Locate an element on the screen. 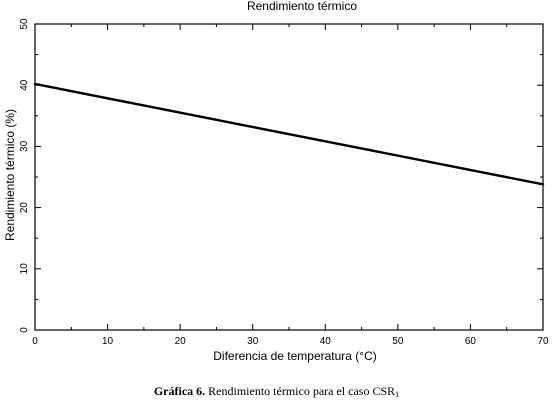 The width and height of the screenshot is (553, 405). x-tick-label: 20 is located at coordinates (181, 341).